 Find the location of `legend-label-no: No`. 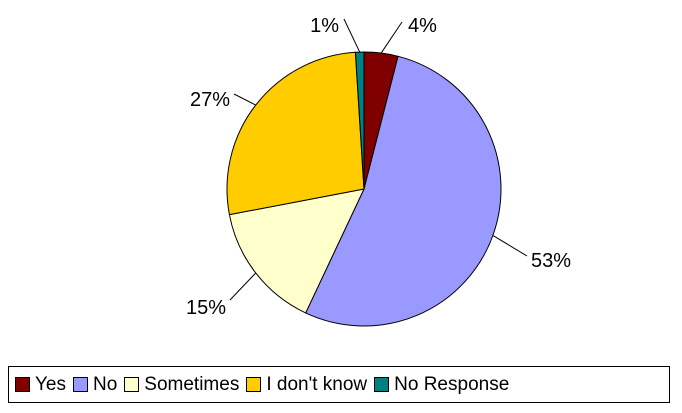

legend-label-no: No is located at coordinates (105, 384).